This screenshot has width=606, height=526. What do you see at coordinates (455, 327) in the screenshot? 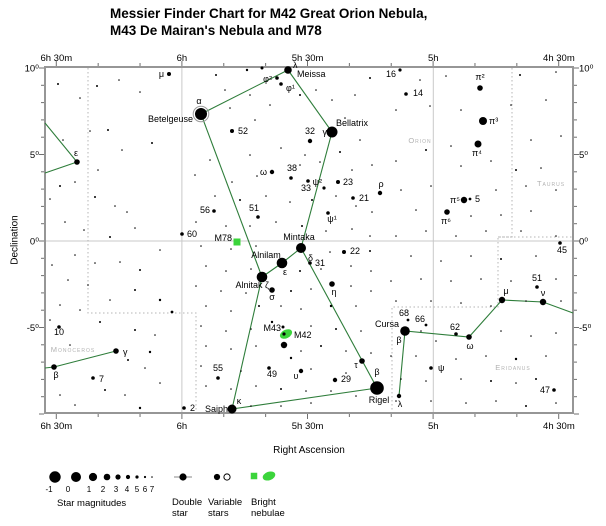
I see `star-label: 62` at bounding box center [455, 327].